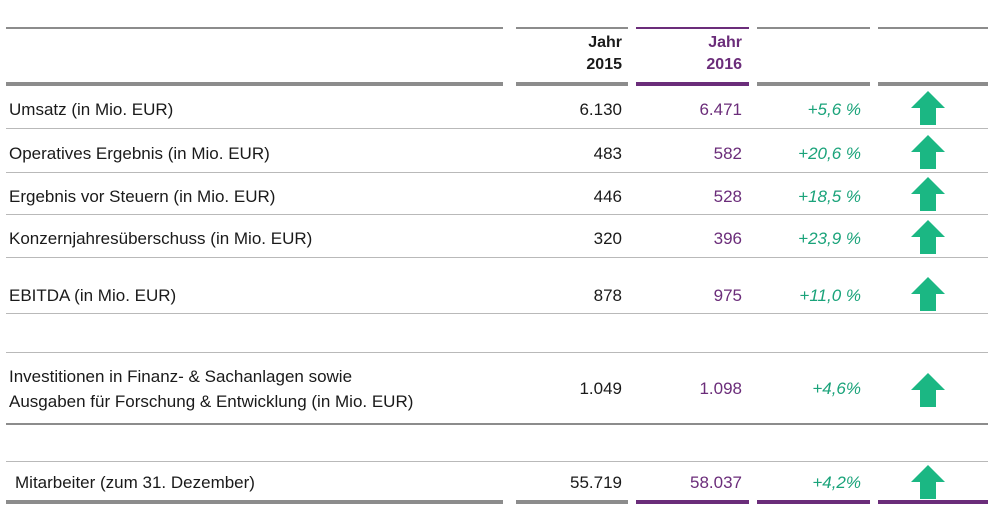 The width and height of the screenshot is (1000, 516). I want to click on change-value: +5,6 %, so click(834, 109).